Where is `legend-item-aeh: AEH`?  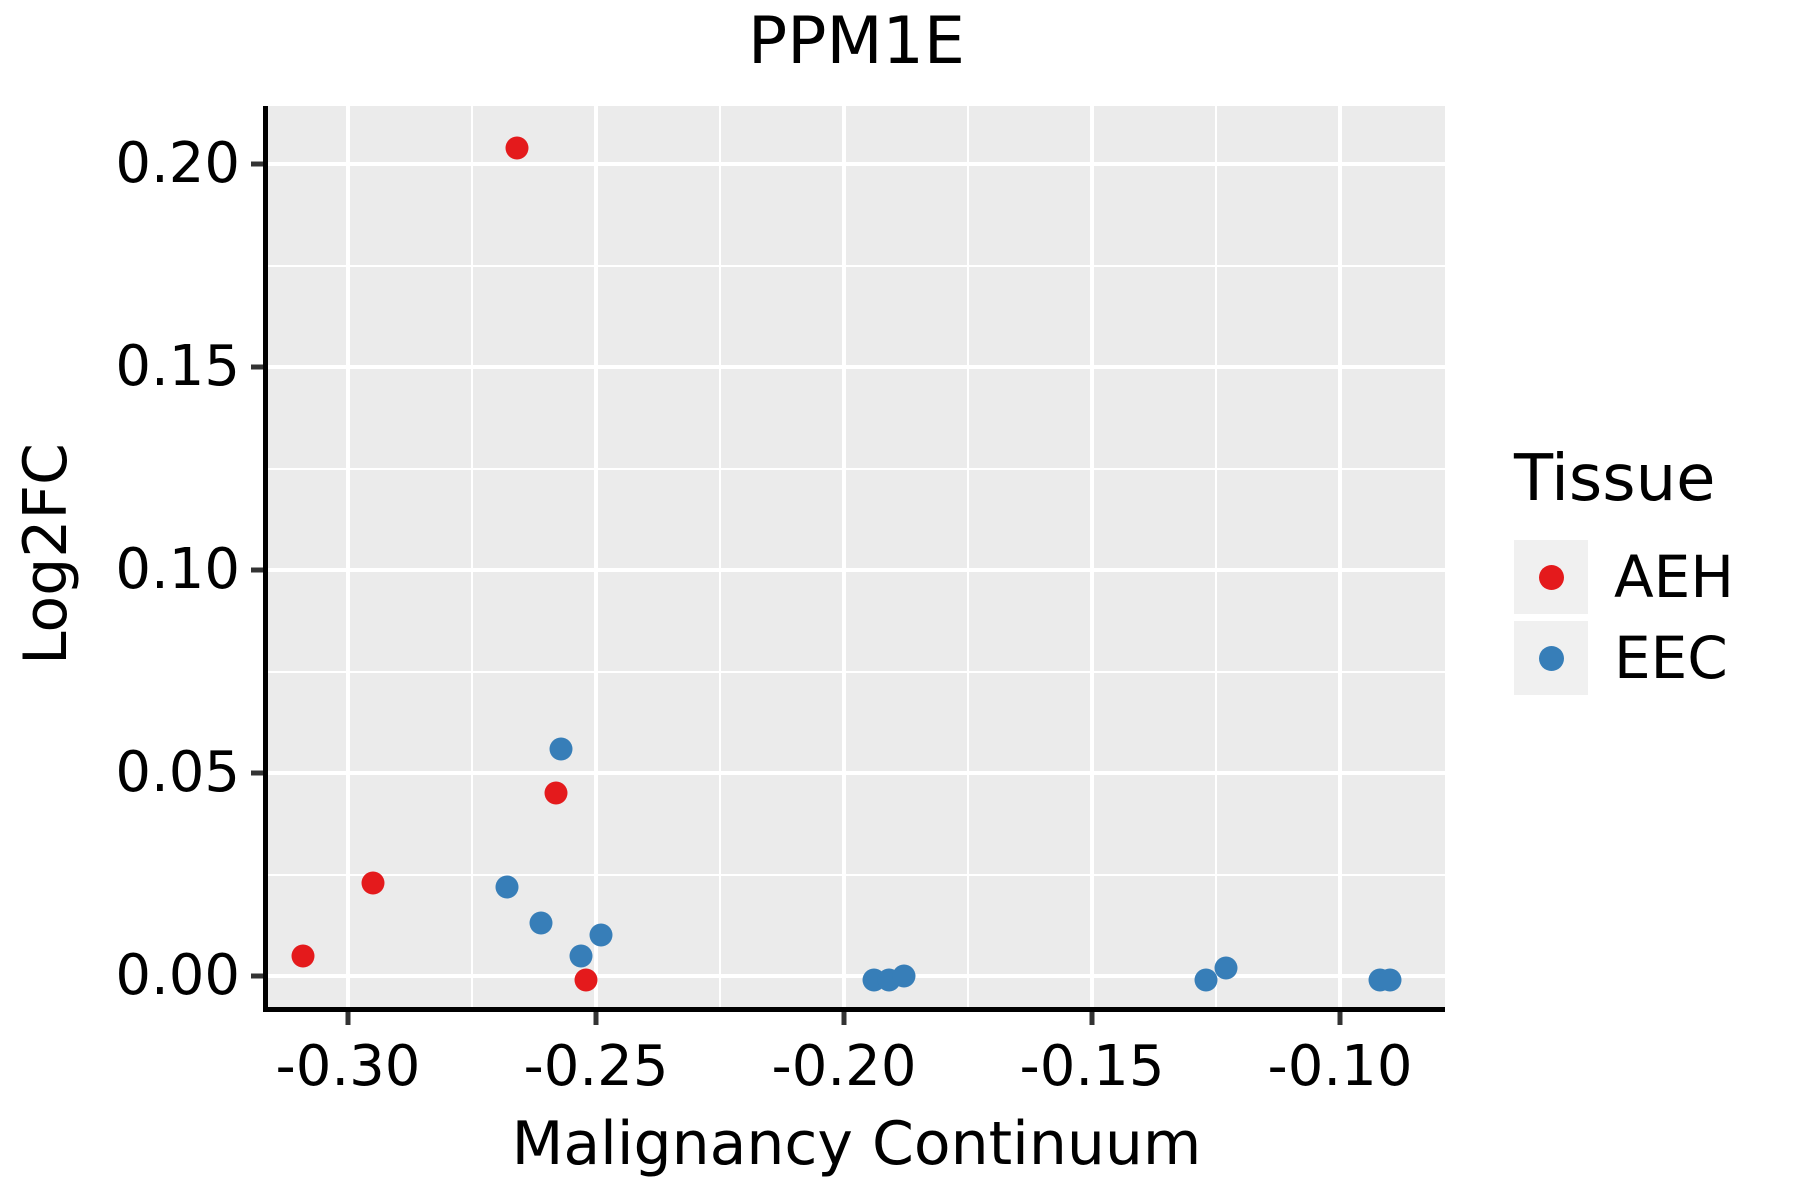
legend-item-aeh: AEH is located at coordinates (1624, 577).